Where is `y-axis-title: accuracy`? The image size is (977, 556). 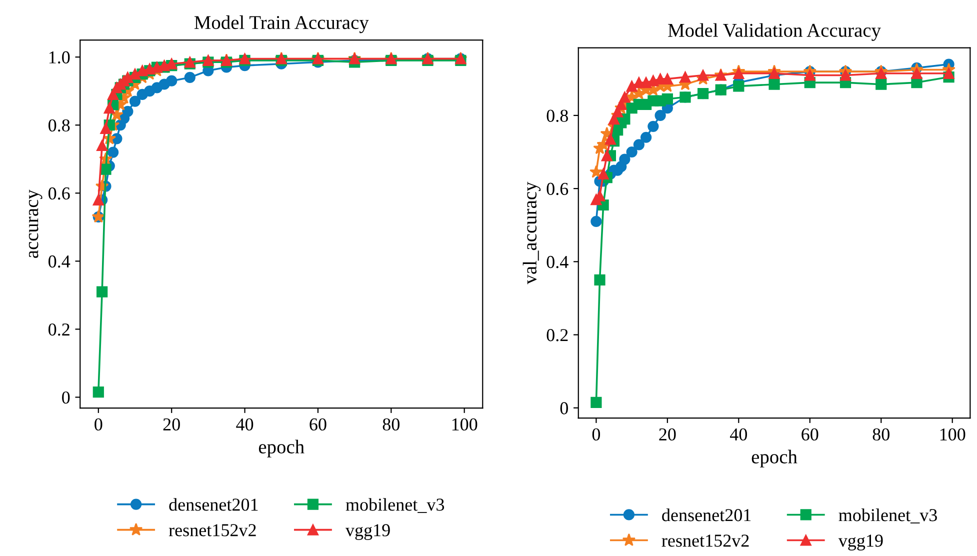
y-axis-title: accuracy is located at coordinates (35, 224).